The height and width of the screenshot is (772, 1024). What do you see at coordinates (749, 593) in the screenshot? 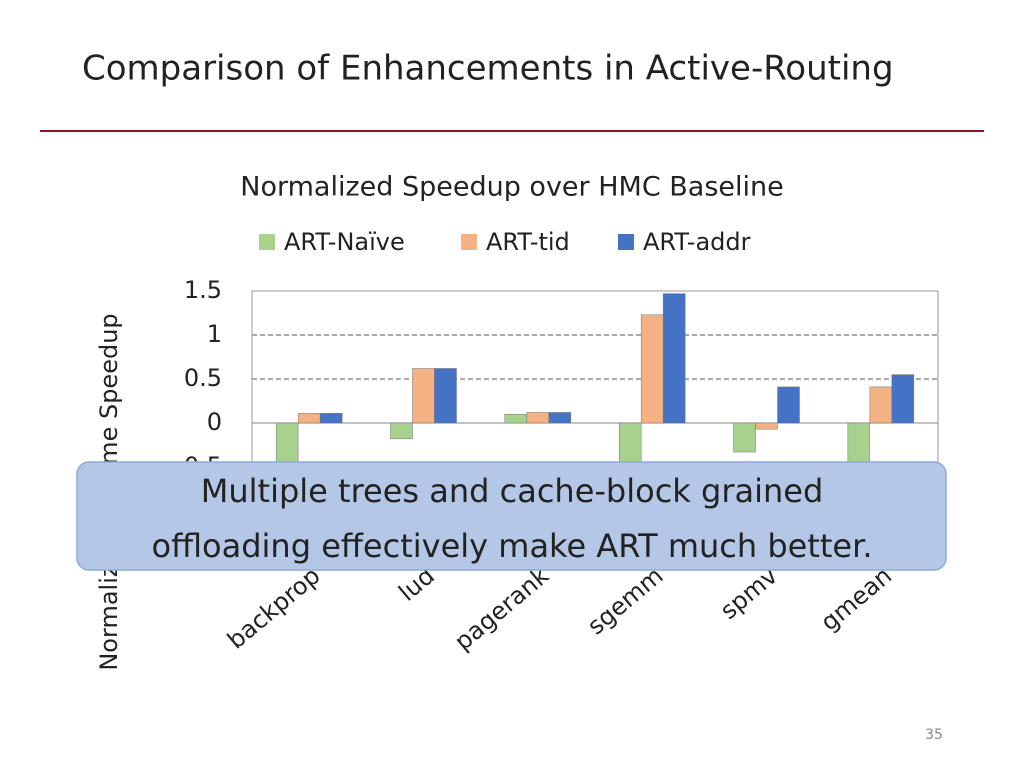
I see `x-tick-label: spmv` at bounding box center [749, 593].